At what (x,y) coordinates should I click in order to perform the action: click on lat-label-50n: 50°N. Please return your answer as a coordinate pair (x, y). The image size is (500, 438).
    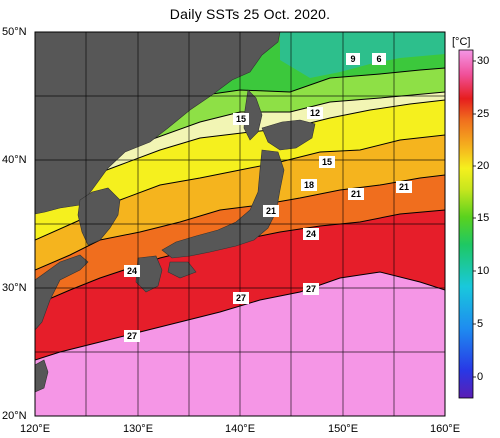
    Looking at the image, I should click on (14, 32).